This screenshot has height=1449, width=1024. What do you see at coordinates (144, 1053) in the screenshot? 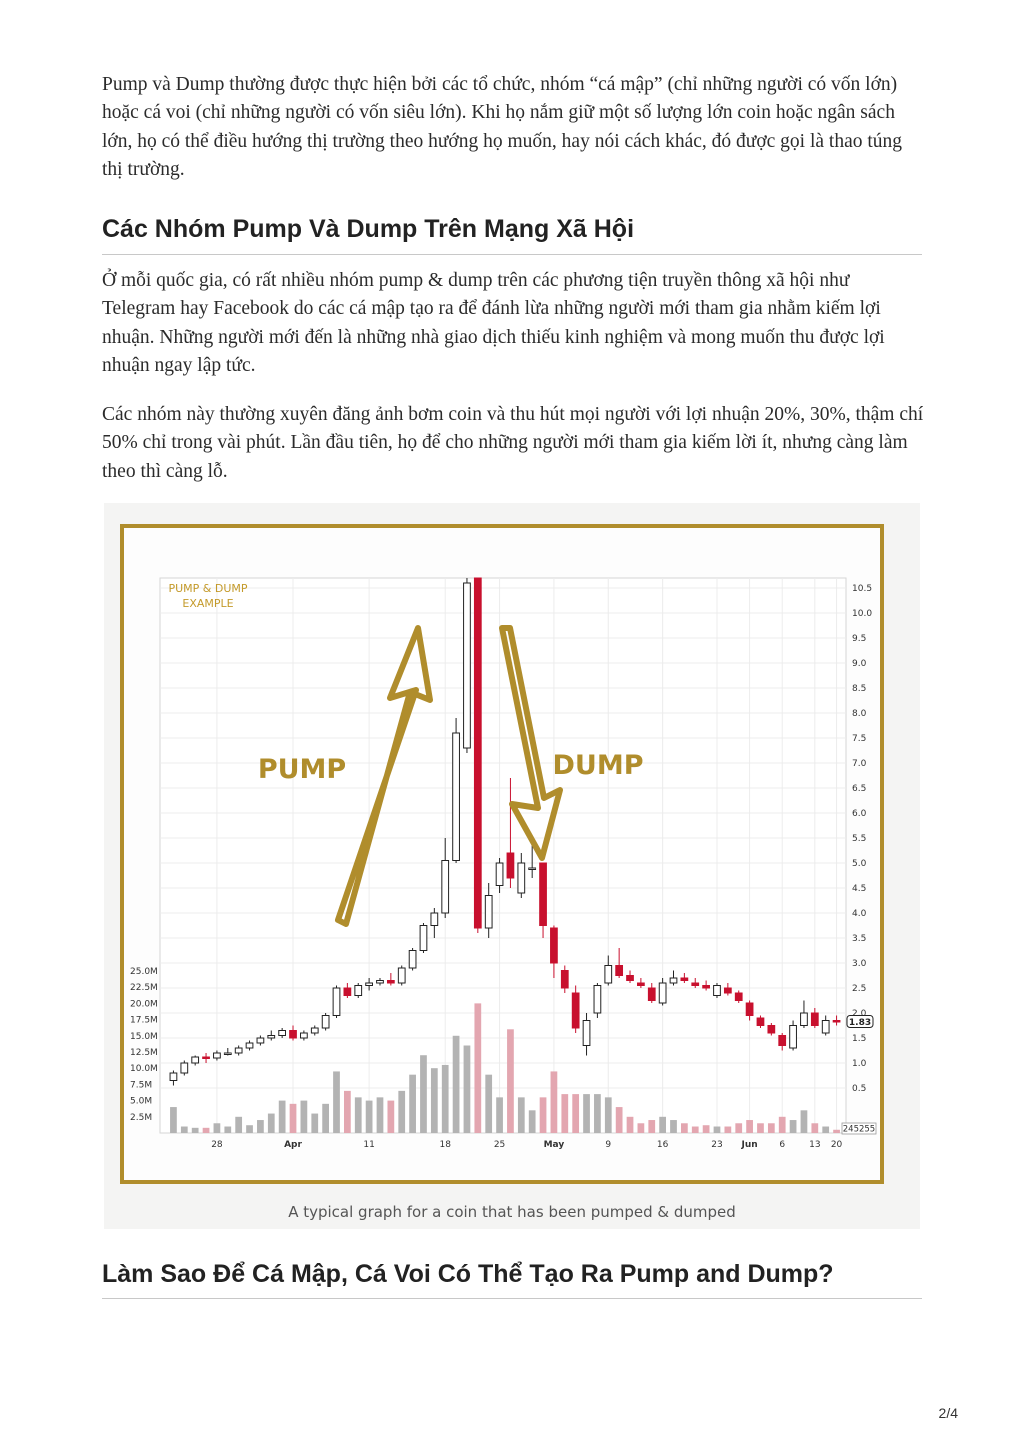
I see `volume-tick-label: 12.5M` at bounding box center [144, 1053].